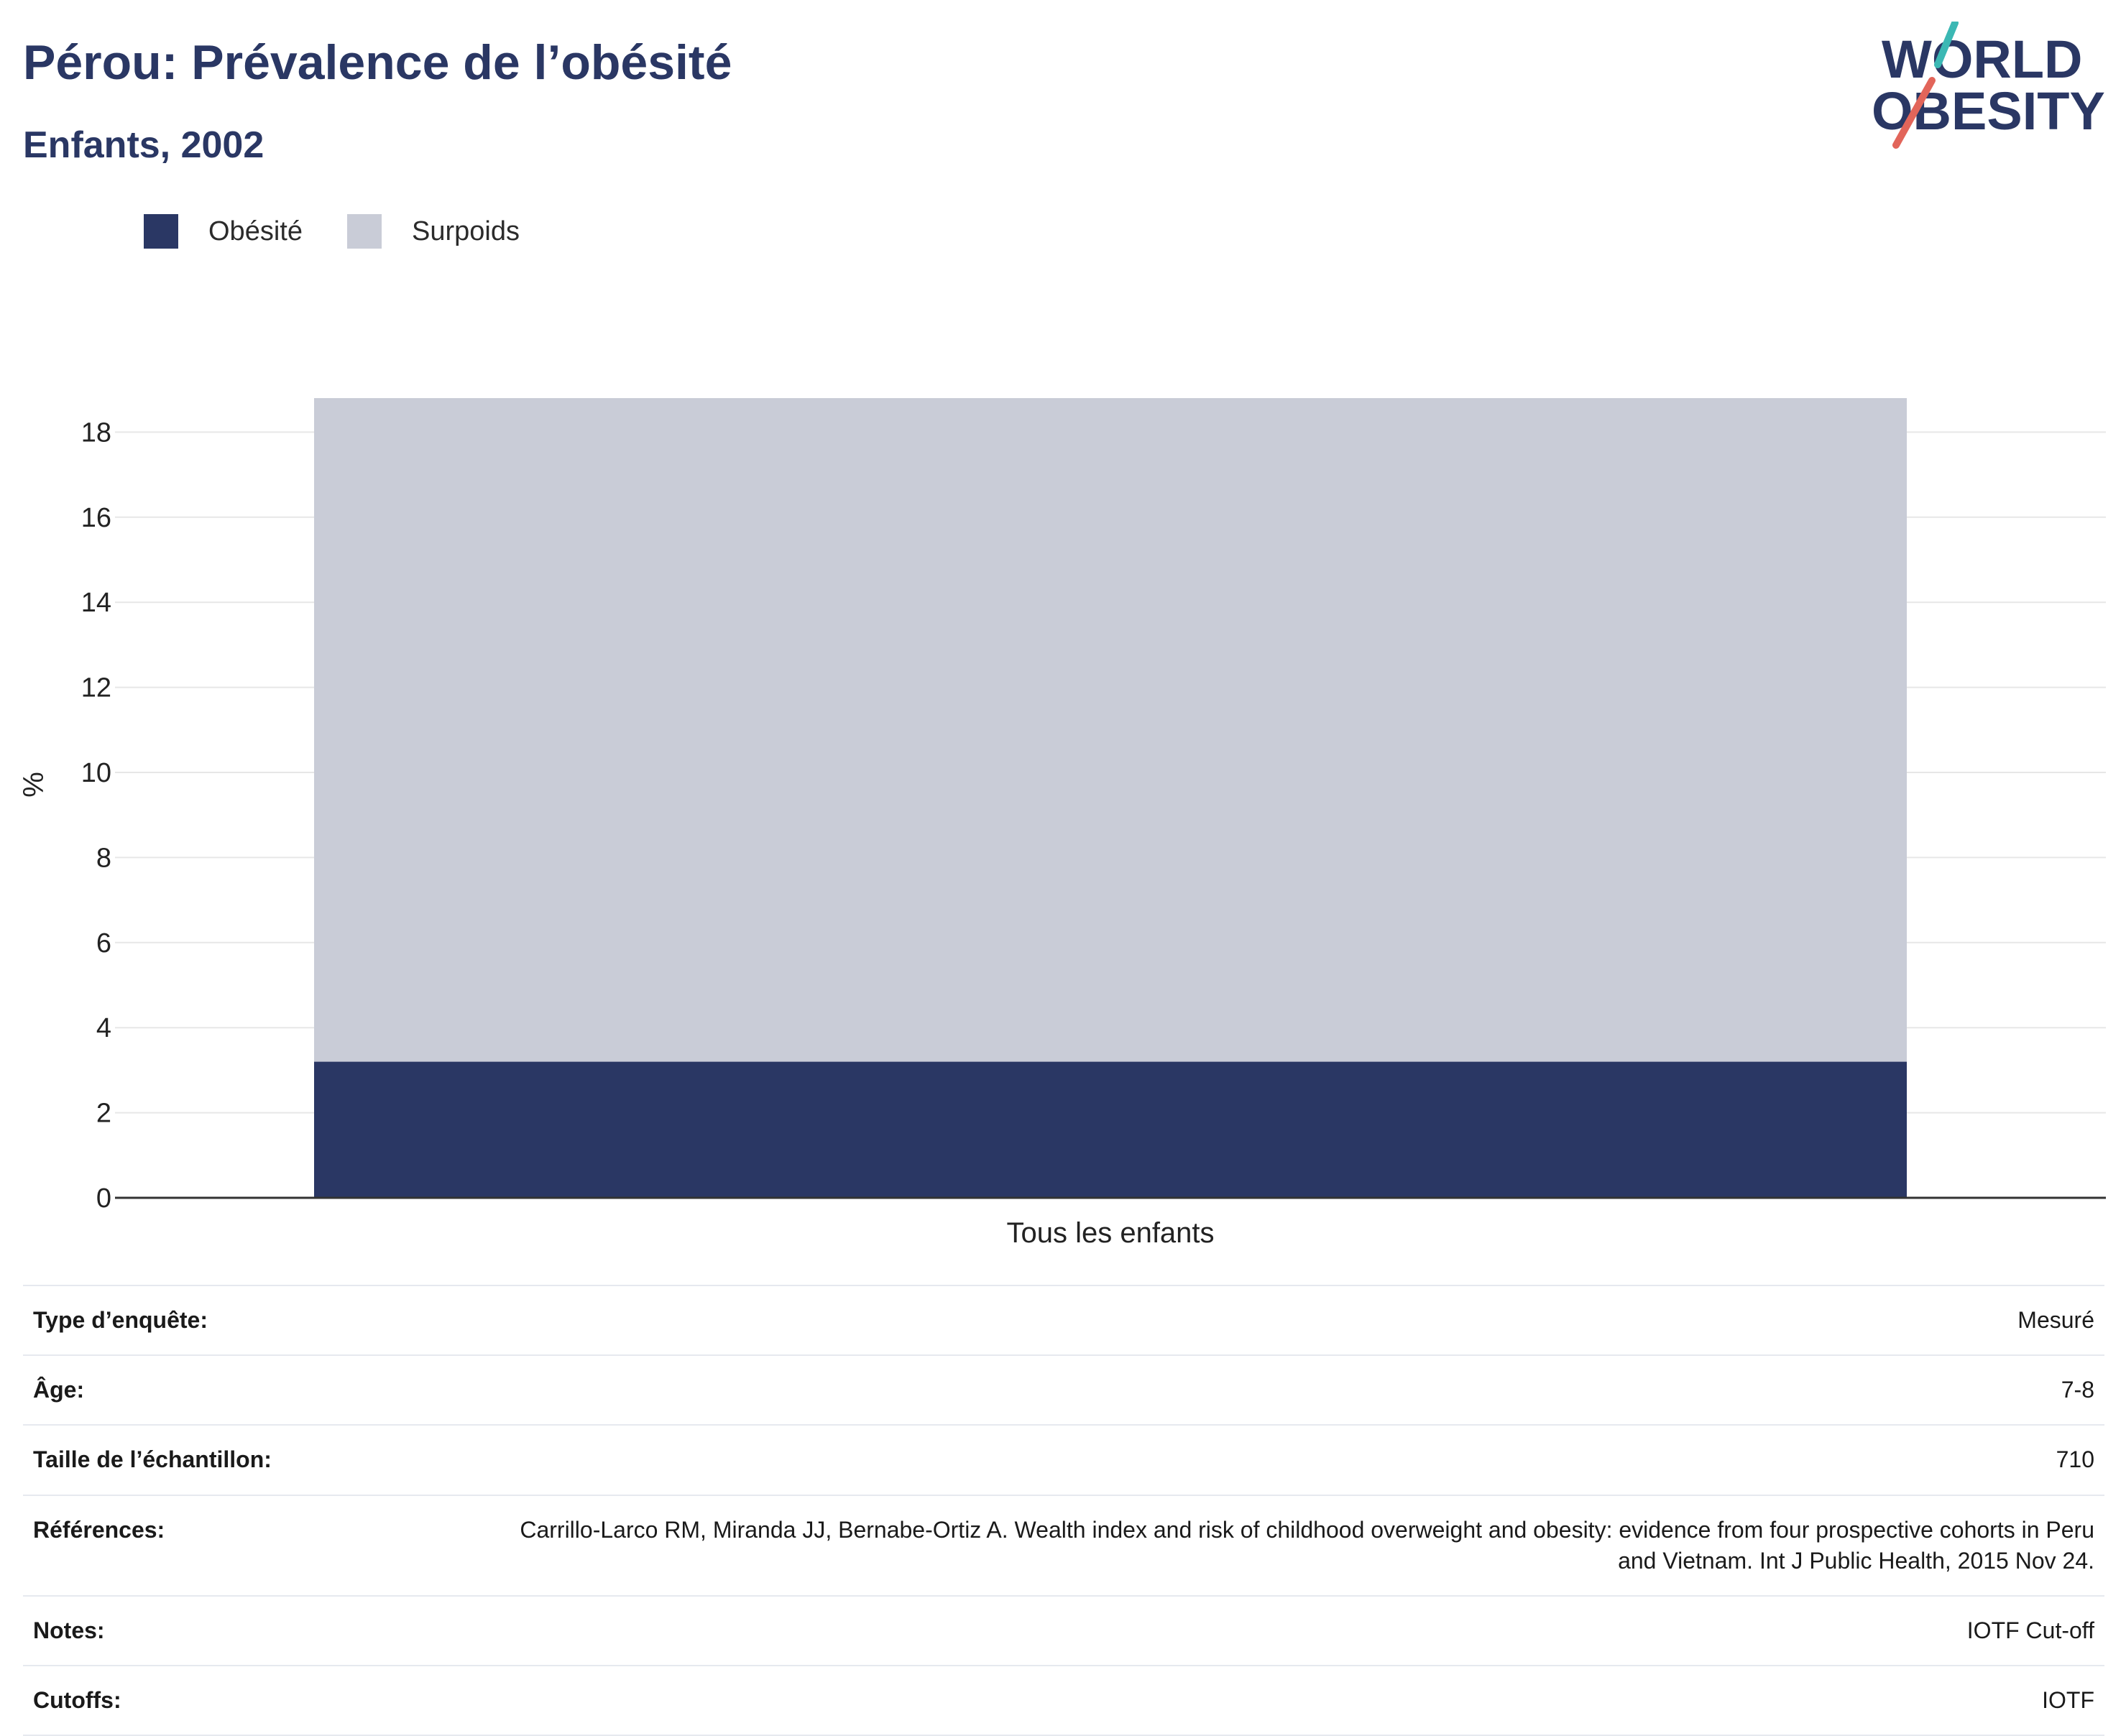  Describe the element at coordinates (103, 858) in the screenshot. I see `y-tick-label: 8` at that location.